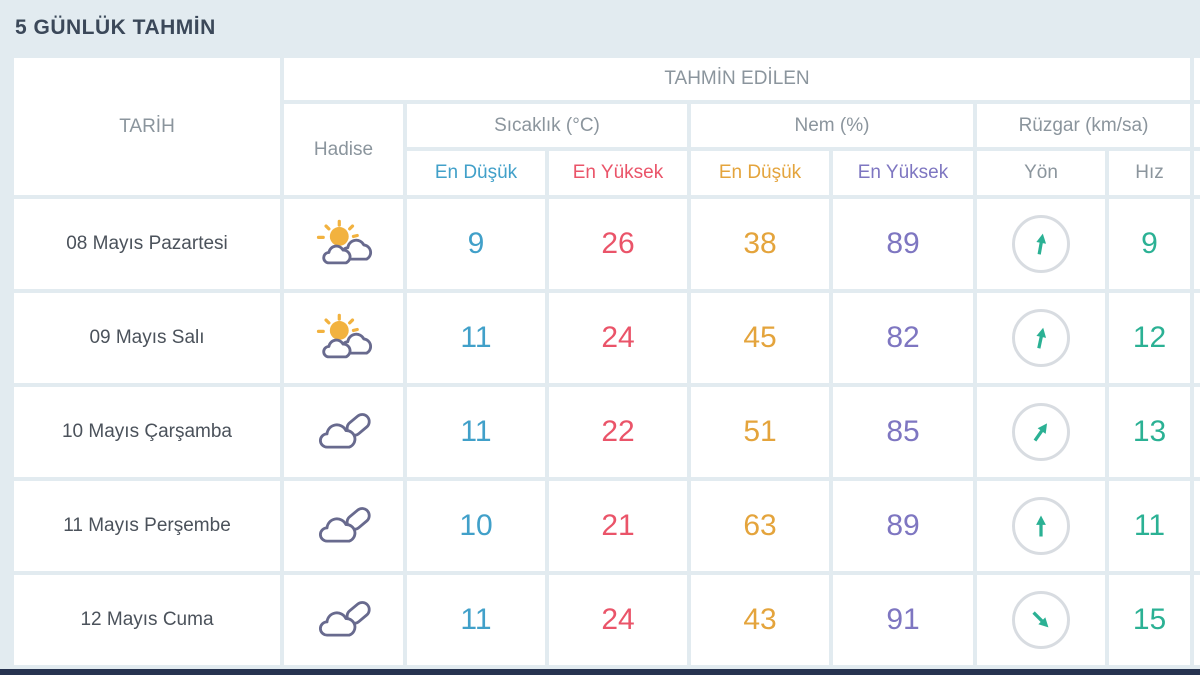 The image size is (1200, 675). I want to click on humidity-min-cell: 38, so click(760, 244).